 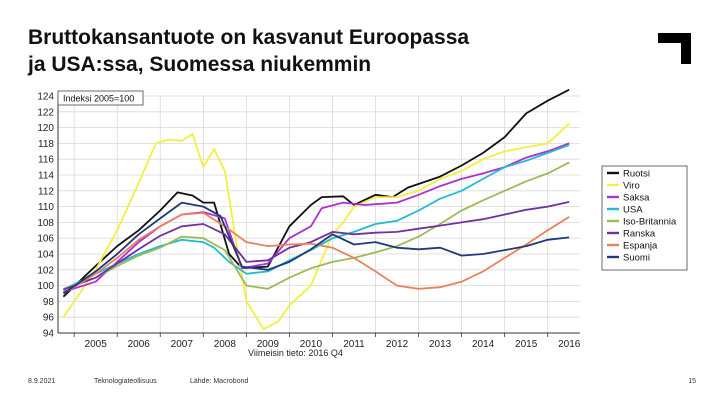 What do you see at coordinates (46, 191) in the screenshot?
I see `y-tick-label: 112` at bounding box center [46, 191].